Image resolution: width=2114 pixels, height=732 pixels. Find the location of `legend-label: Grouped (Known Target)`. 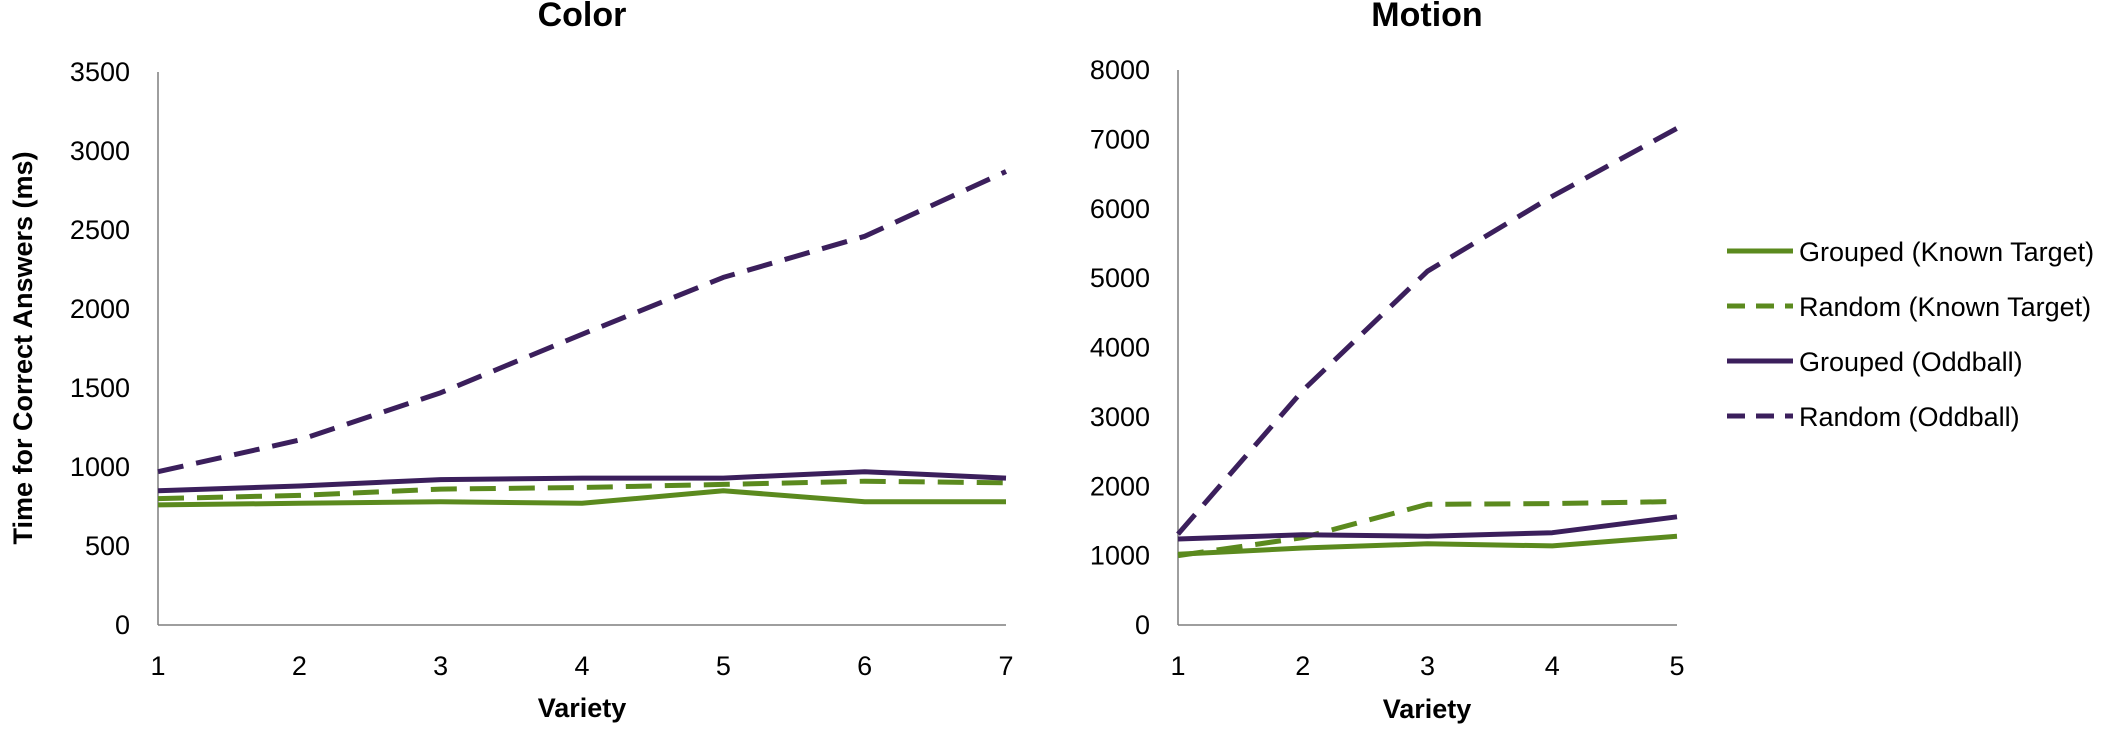

legend-label: Grouped (Known Target) is located at coordinates (1946, 252).